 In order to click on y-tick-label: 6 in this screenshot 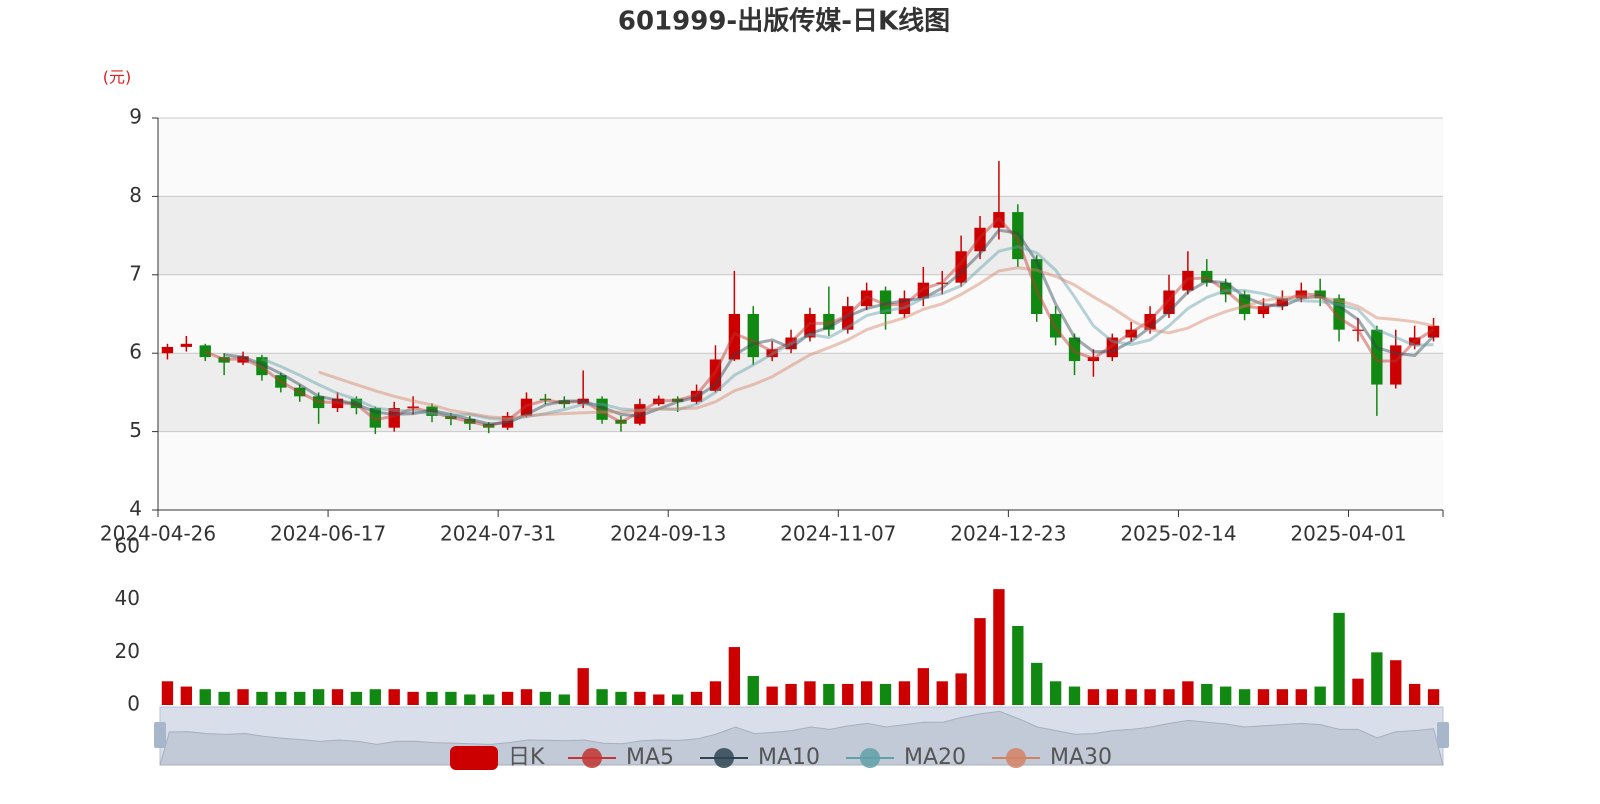, I will do `click(135, 352)`.